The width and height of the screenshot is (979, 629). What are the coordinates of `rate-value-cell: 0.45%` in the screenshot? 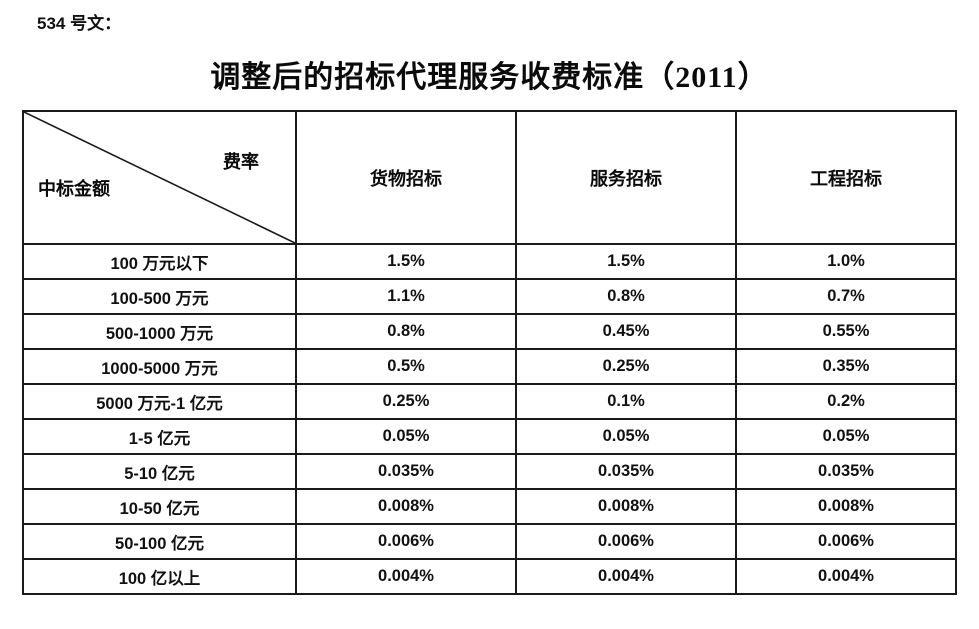 It's located at (626, 331).